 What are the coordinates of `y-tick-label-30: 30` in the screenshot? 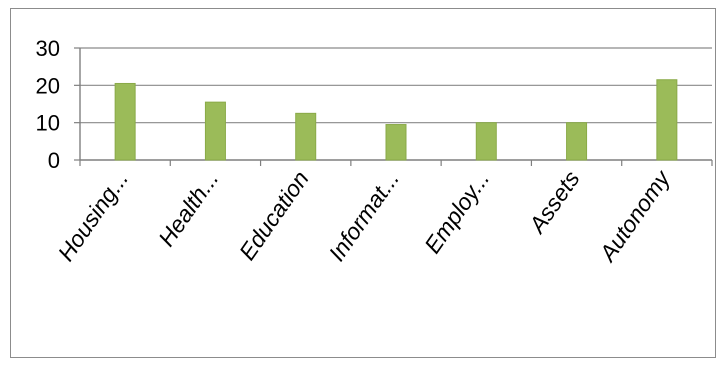 It's located at (48, 48).